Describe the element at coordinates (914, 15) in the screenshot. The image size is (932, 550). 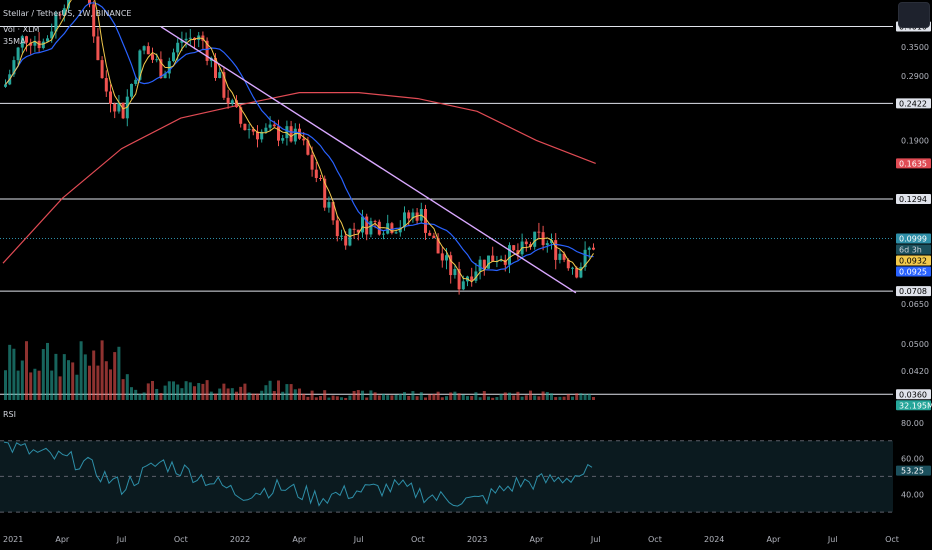
I see `settings-button` at that location.